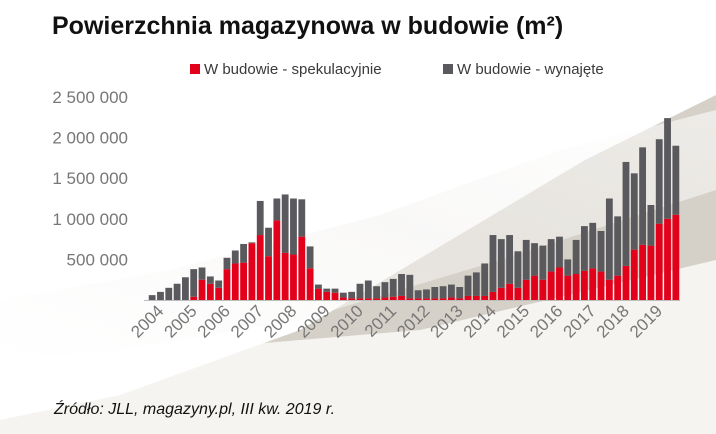  Describe the element at coordinates (380, 320) in the screenshot. I see `x-tick-label: 2011` at that location.